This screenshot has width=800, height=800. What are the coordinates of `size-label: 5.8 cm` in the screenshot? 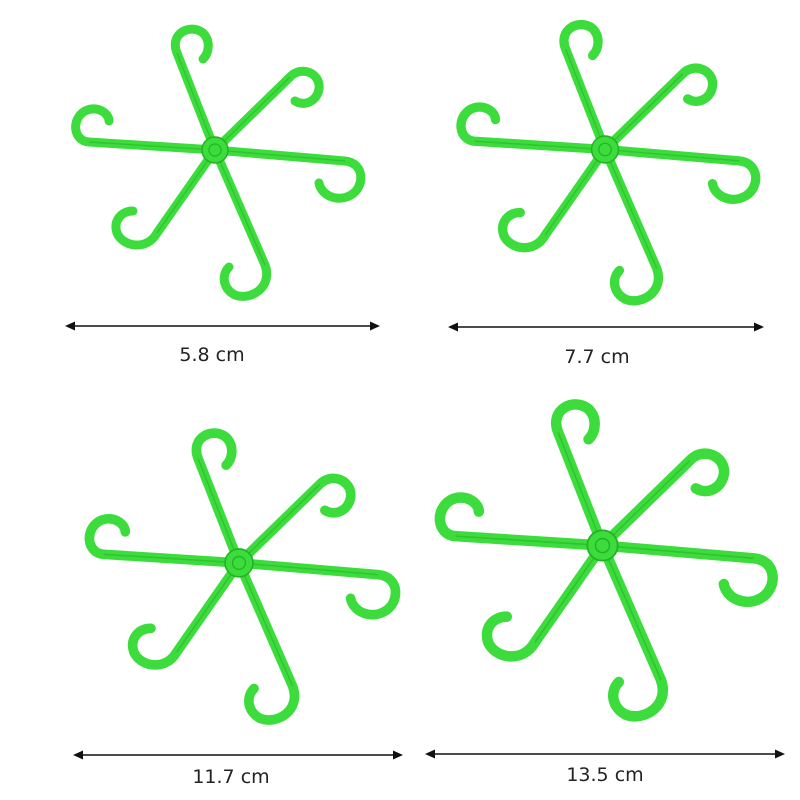 It's located at (212, 355).